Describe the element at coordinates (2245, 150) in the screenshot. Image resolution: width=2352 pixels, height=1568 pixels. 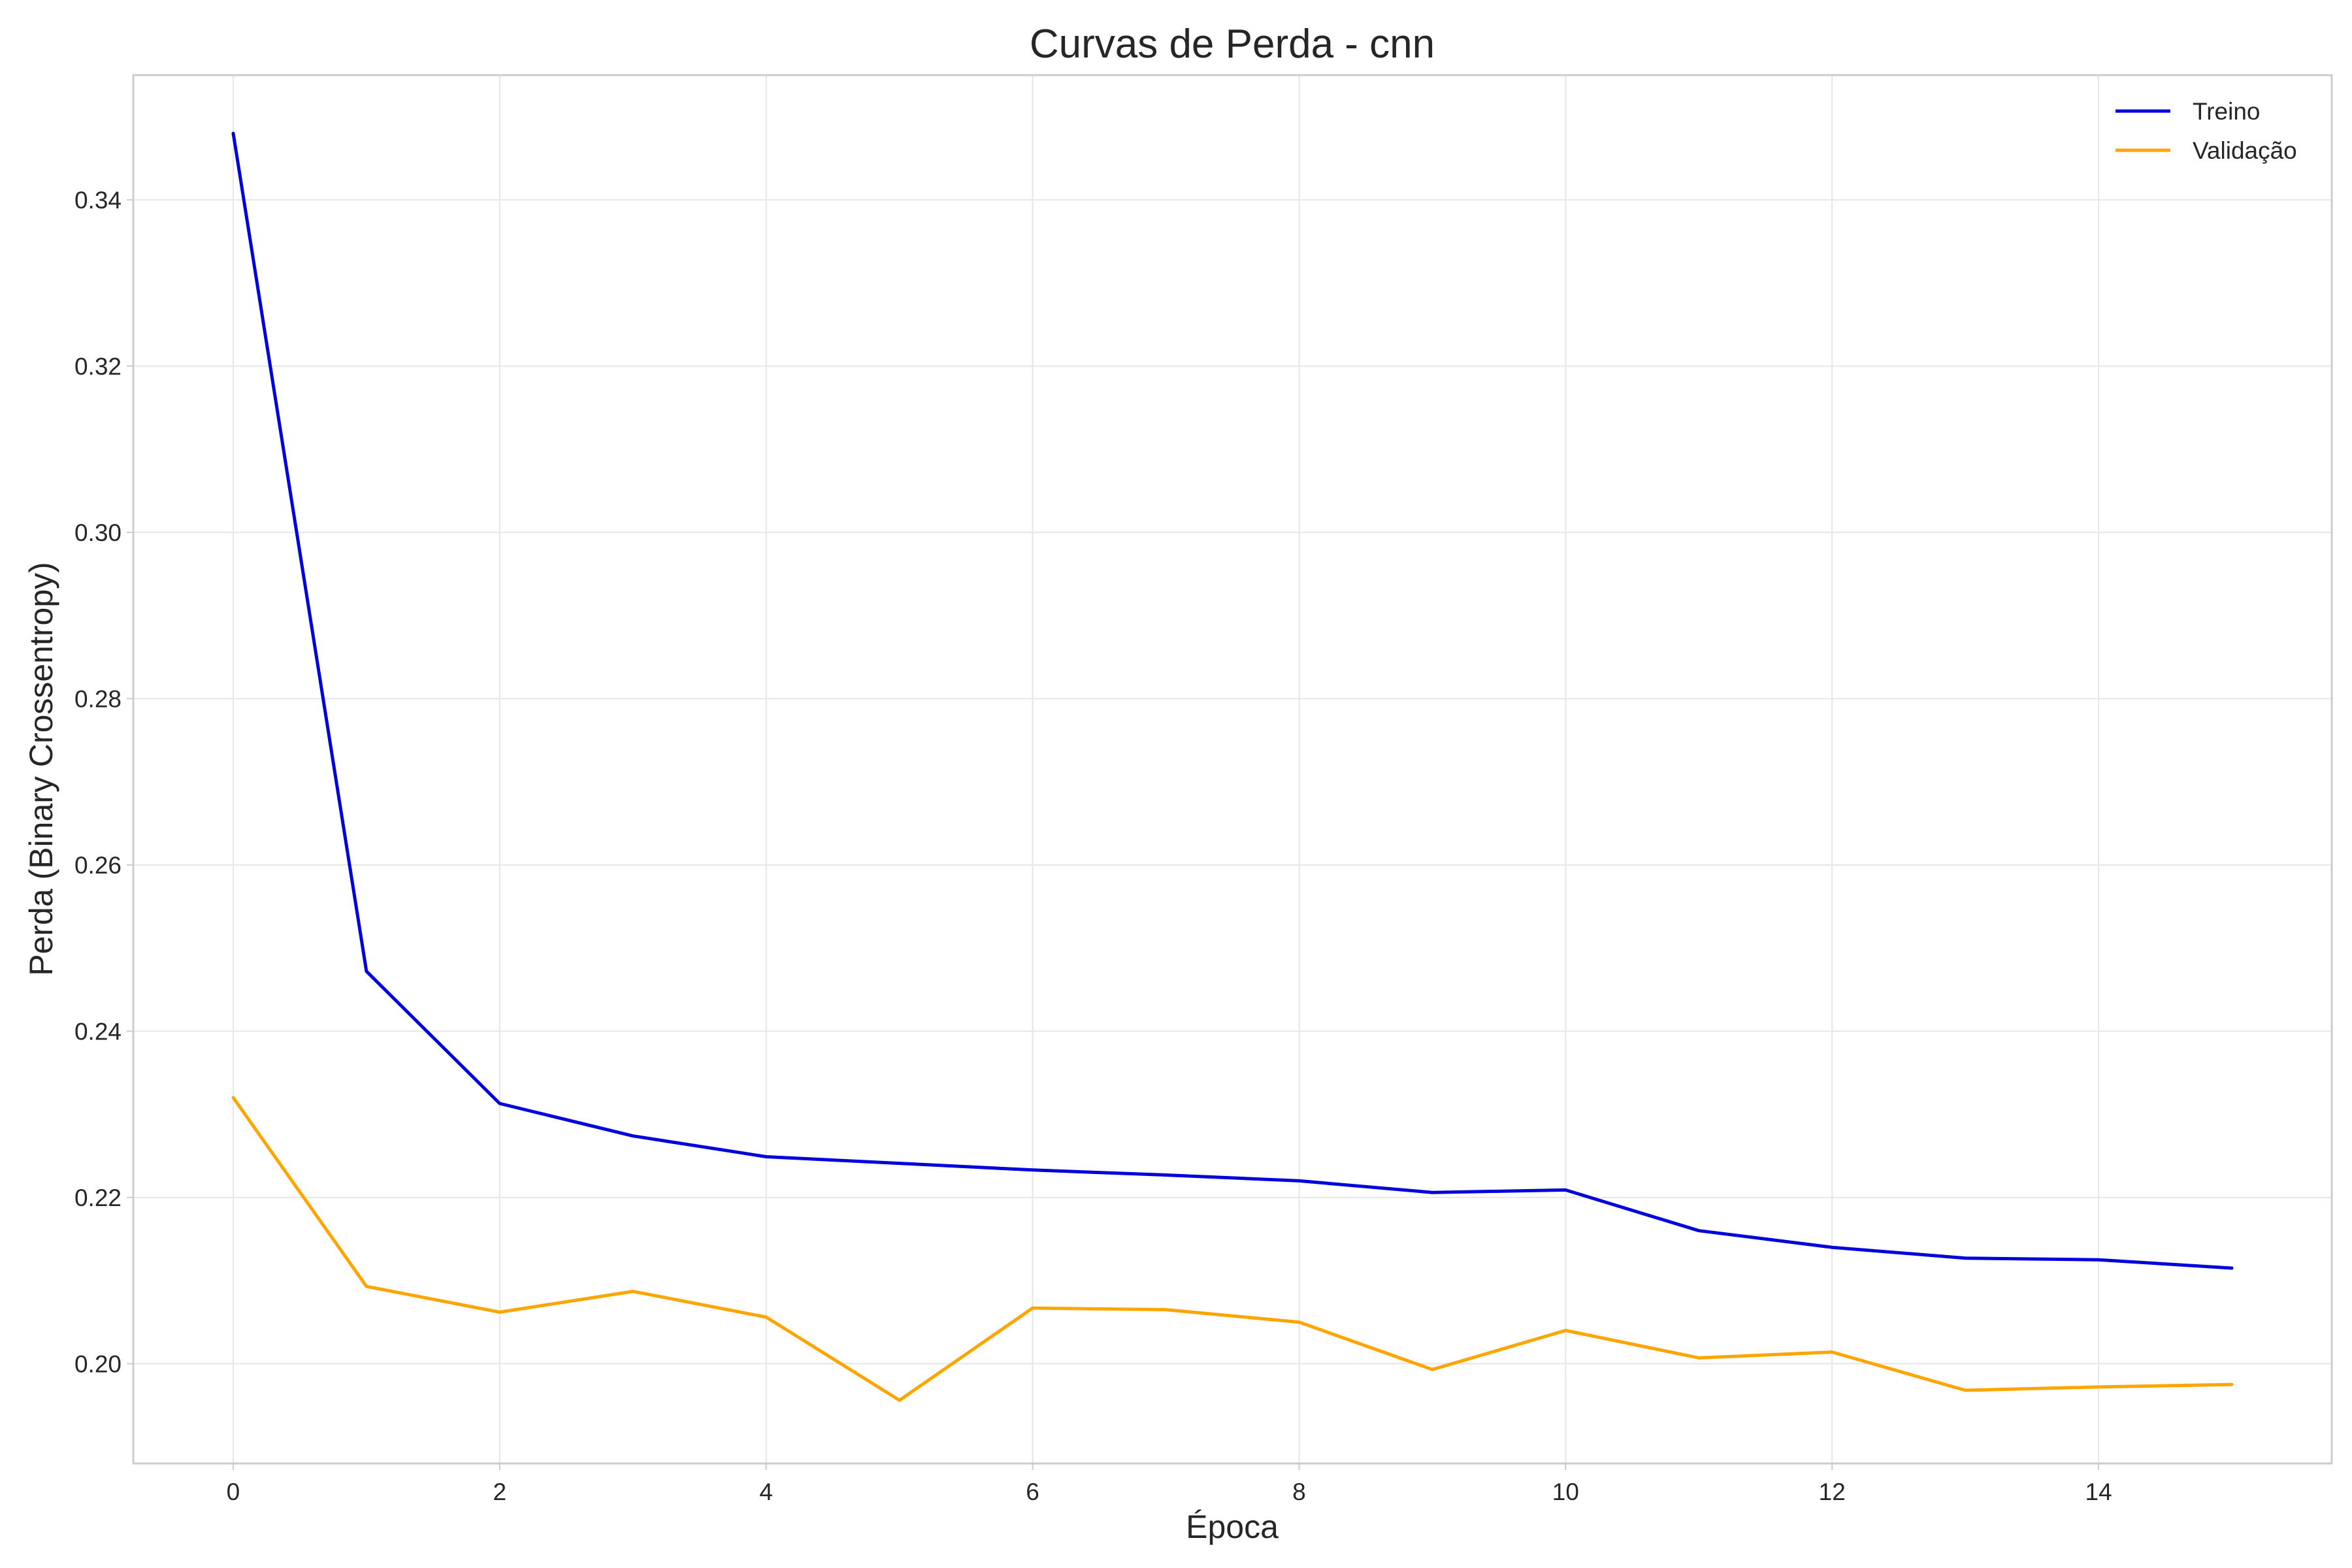
I see `legend-label-validacao: Validação` at that location.